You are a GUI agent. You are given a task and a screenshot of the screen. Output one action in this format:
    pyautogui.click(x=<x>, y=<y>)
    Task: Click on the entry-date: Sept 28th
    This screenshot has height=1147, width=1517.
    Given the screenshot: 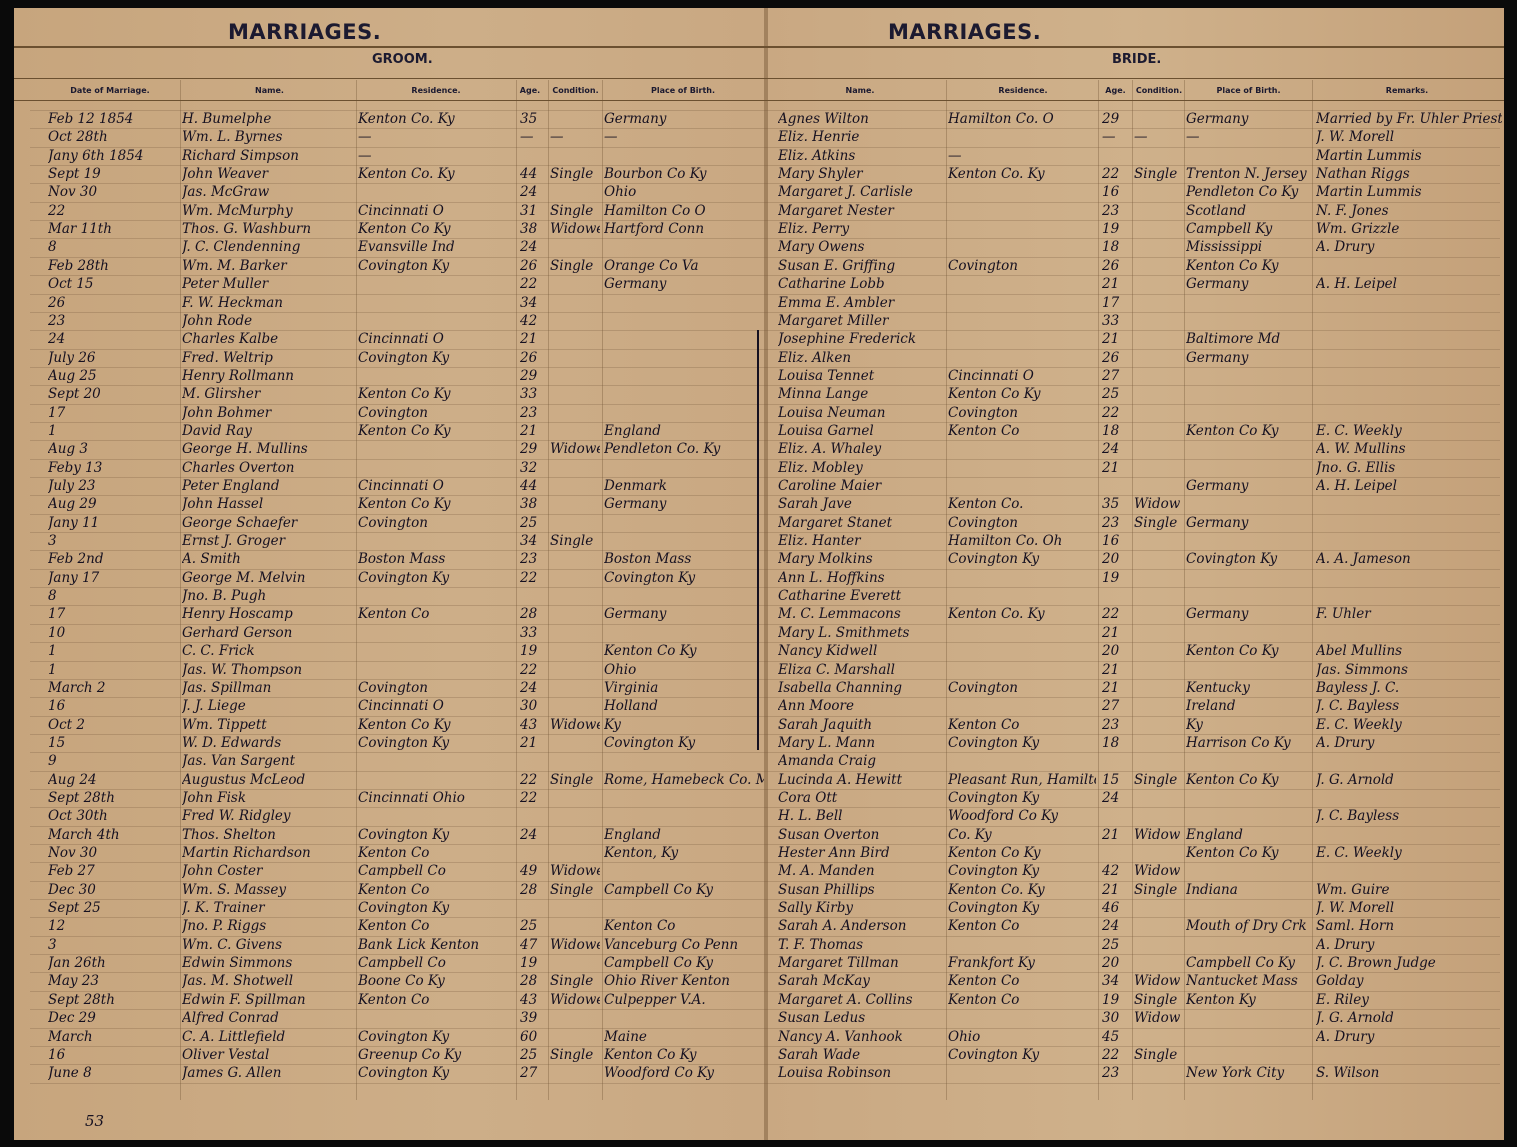 What is the action you would take?
    pyautogui.click(x=81, y=797)
    